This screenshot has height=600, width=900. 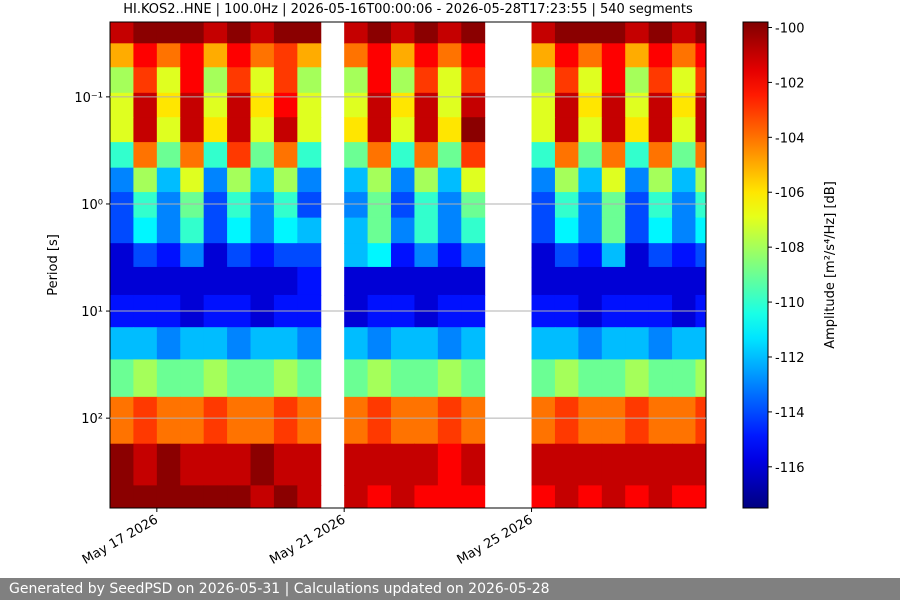 What do you see at coordinates (790, 413) in the screenshot?
I see `colorbar-tick-label: -114` at bounding box center [790, 413].